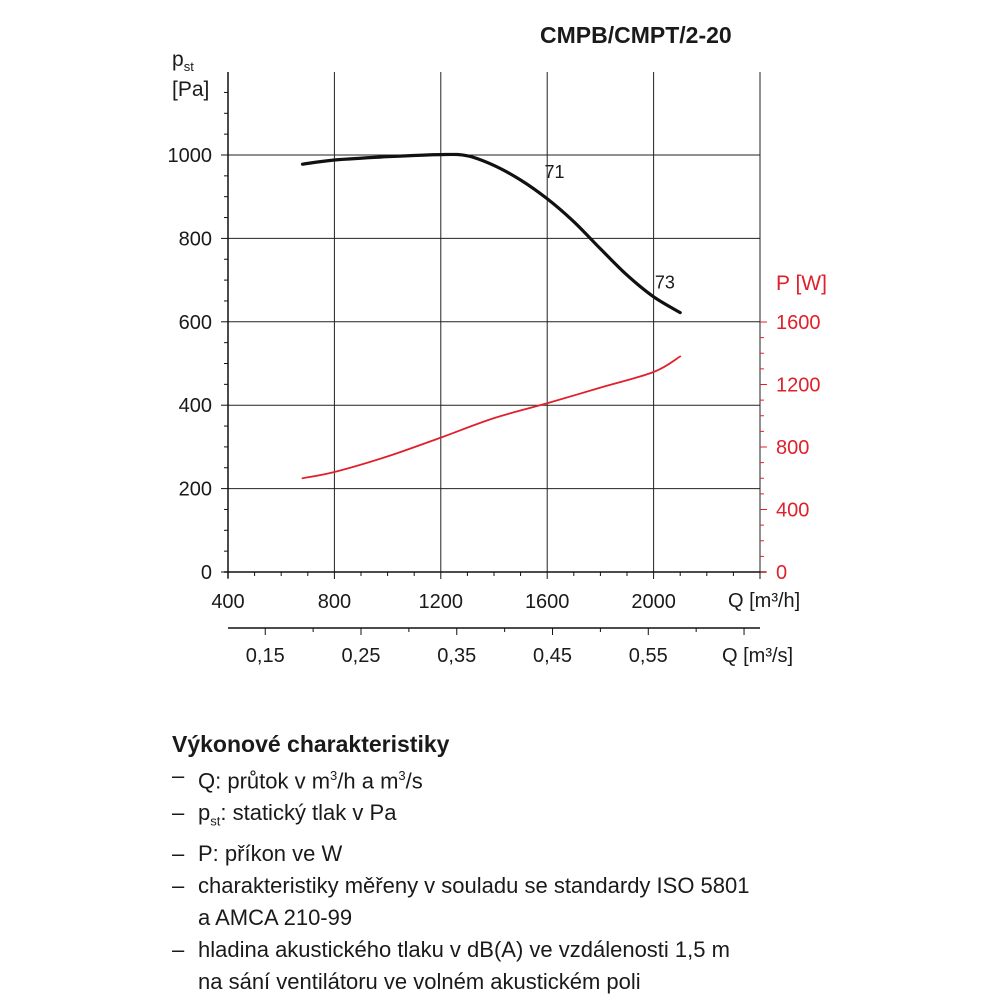 Image resolution: width=1000 pixels, height=1000 pixels. I want to click on series, so click(491, 316).